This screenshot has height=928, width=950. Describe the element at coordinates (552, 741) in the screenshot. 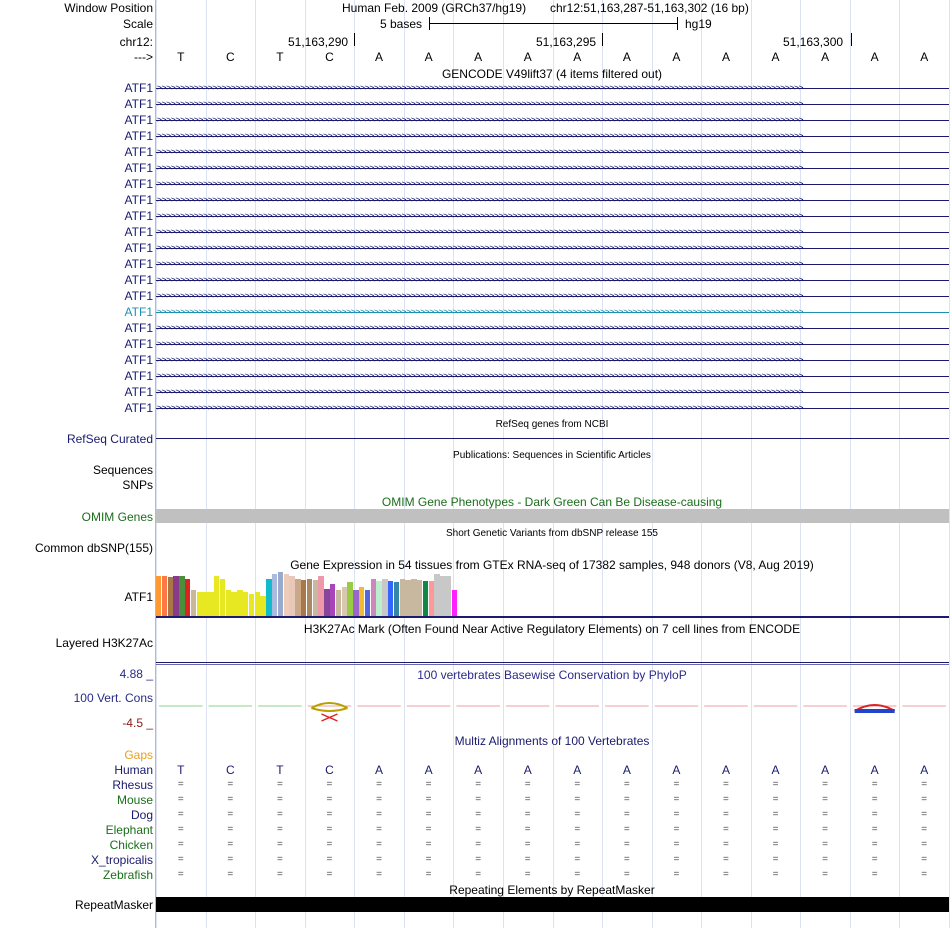

I see `multiz-title: Multiz Alignments of 100 Vertebrates` at that location.